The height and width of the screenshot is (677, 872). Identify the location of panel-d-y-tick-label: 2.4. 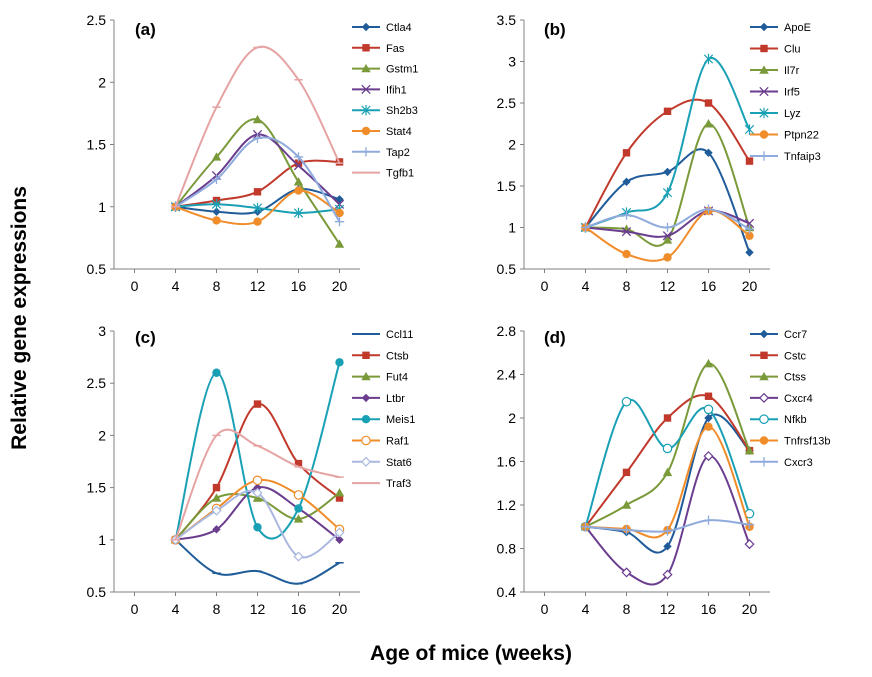
(507, 375).